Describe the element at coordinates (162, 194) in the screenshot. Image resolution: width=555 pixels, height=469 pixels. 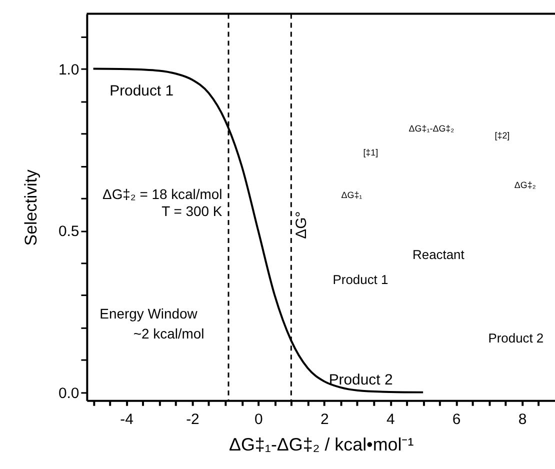
I see `annotation: ΔG‡₂ = 18 kcal/mol` at that location.